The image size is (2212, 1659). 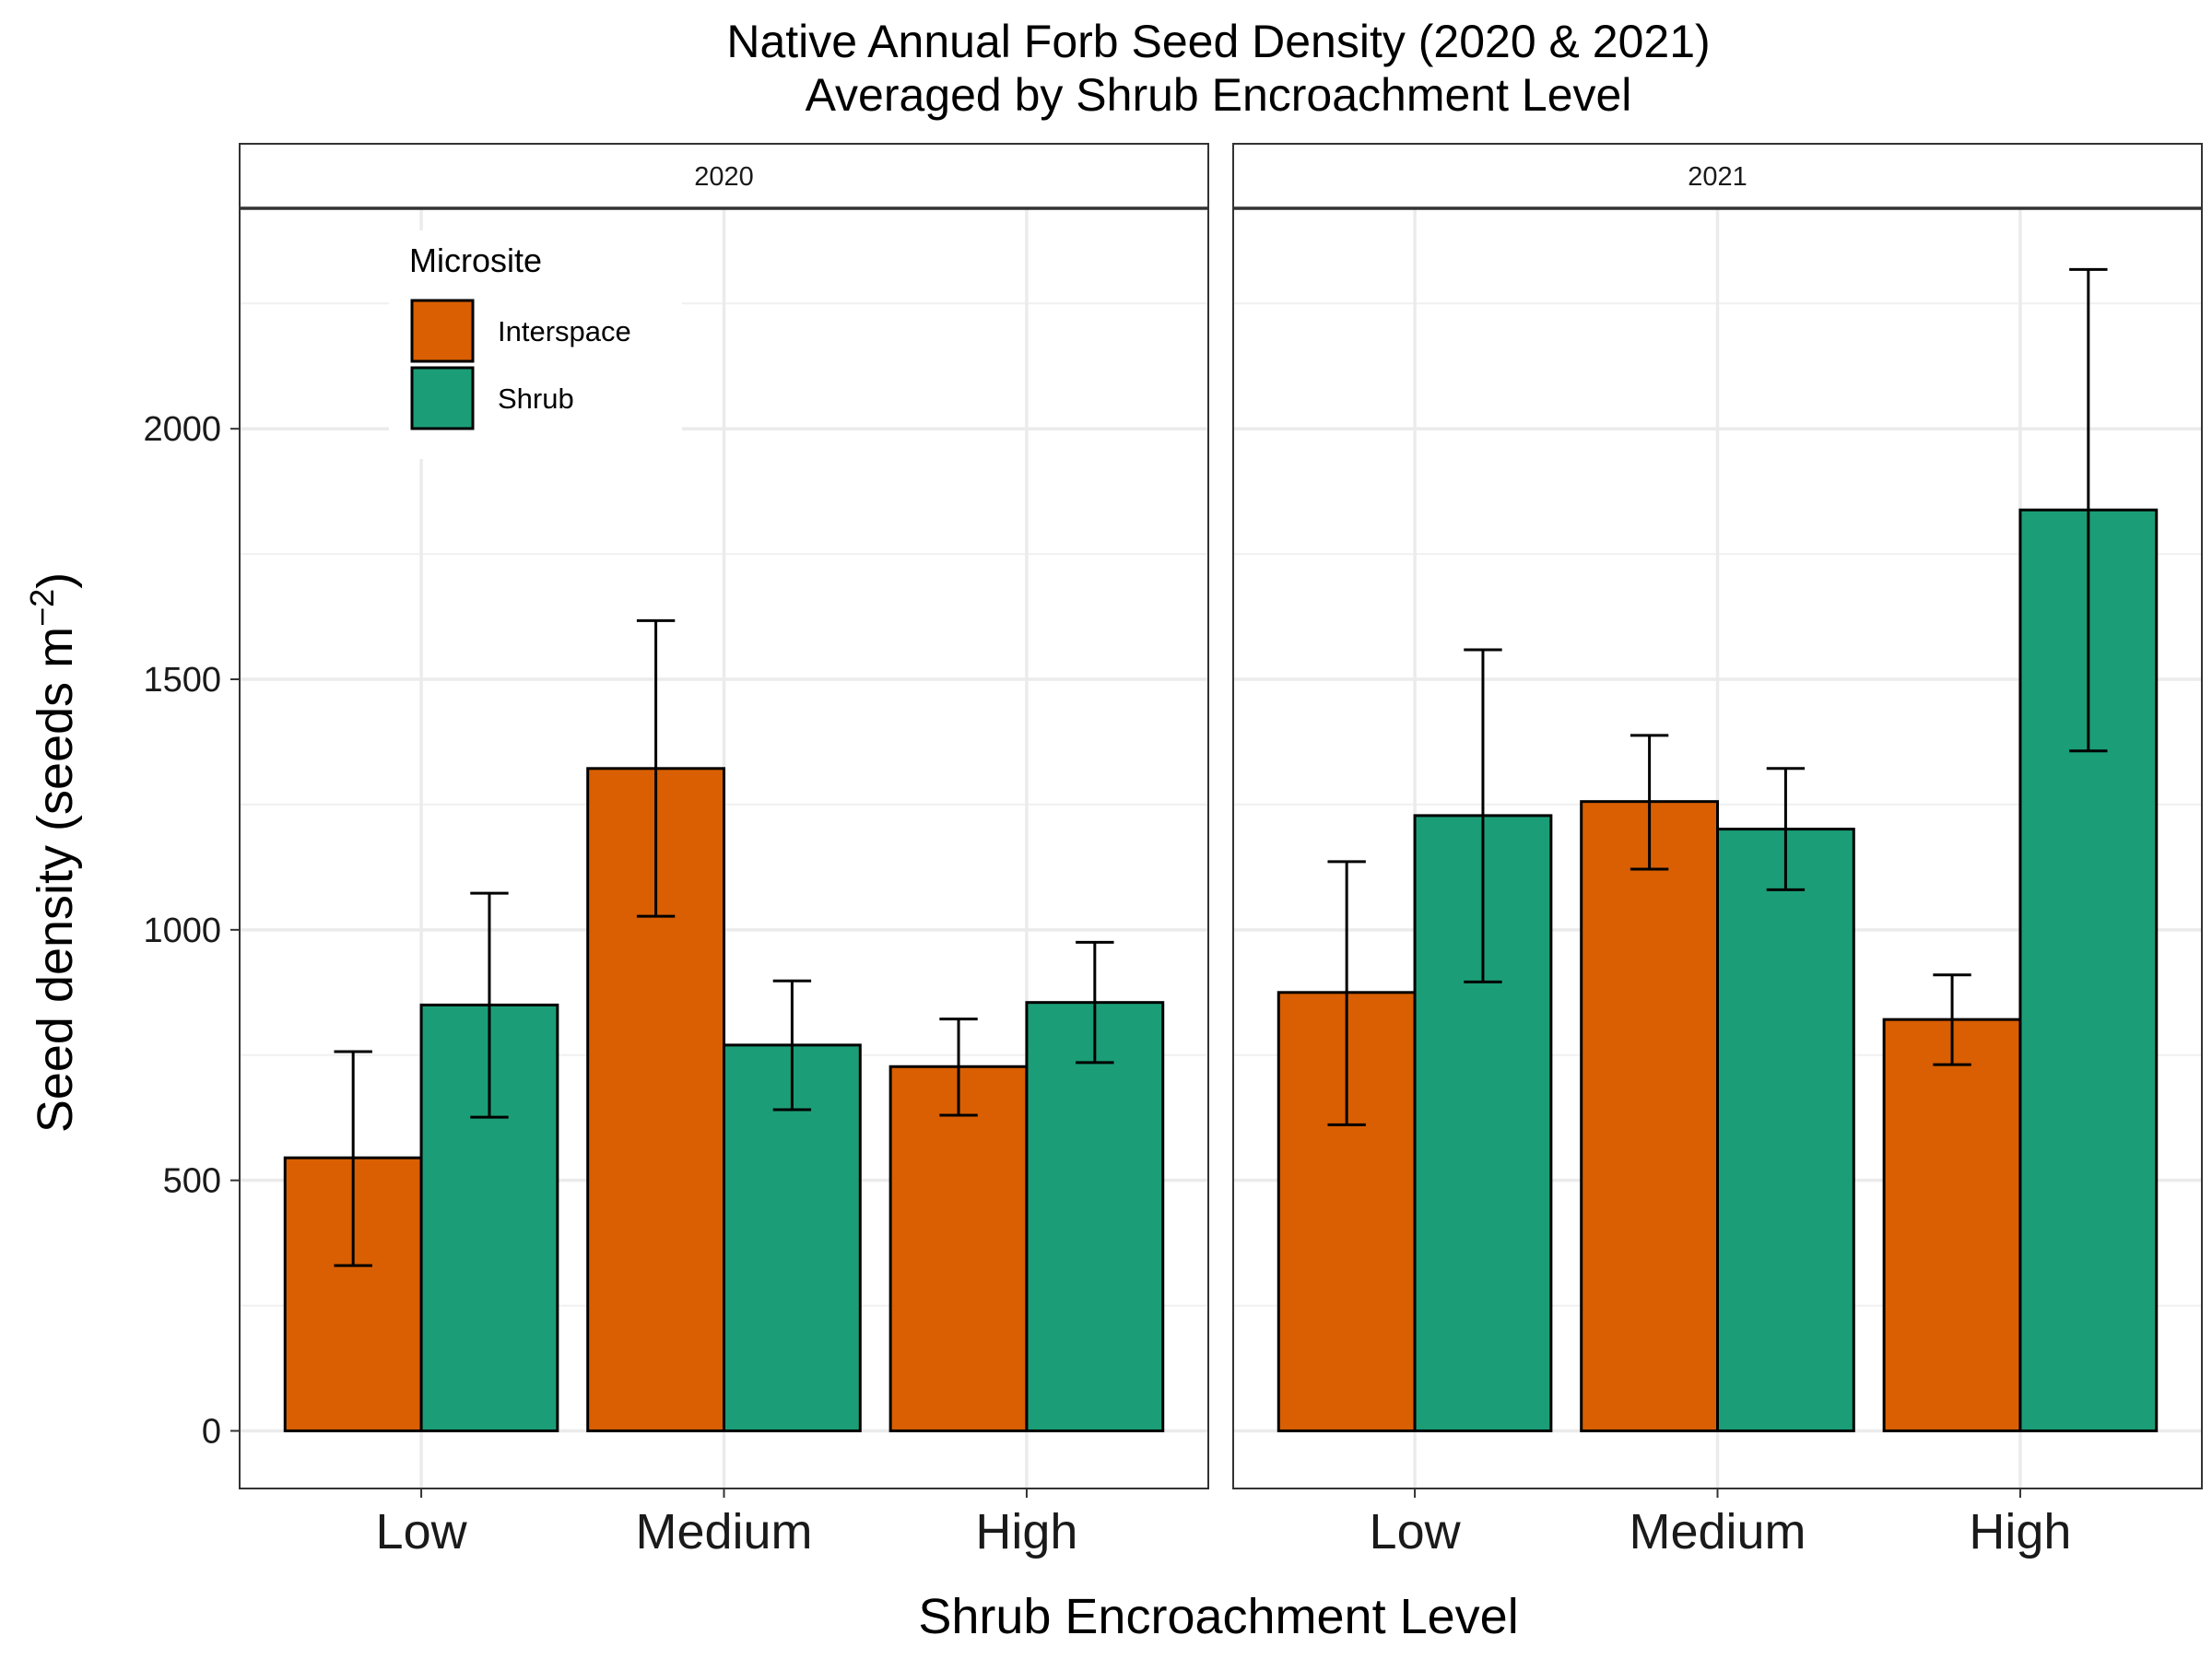 What do you see at coordinates (1346, 993) in the screenshot?
I see `error-bar-2021-interspace-low` at bounding box center [1346, 993].